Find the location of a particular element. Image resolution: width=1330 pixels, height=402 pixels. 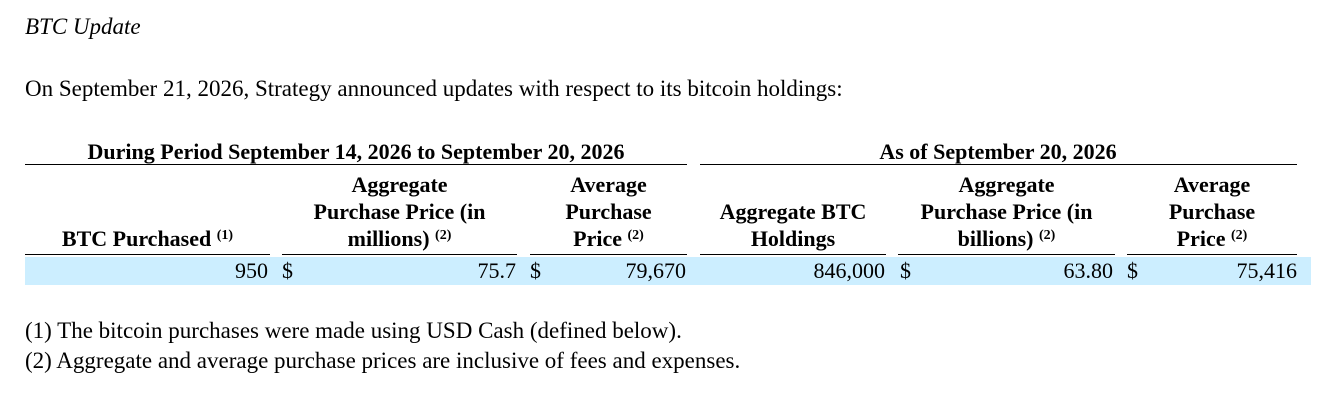

col-header-average-purchase-price-period: Average Purchase Price (2) is located at coordinates (608, 211).